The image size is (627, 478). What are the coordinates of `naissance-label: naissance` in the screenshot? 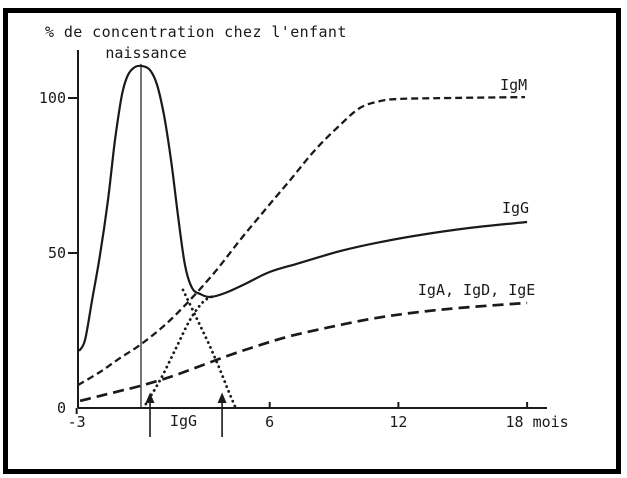 It's located at (145, 53).